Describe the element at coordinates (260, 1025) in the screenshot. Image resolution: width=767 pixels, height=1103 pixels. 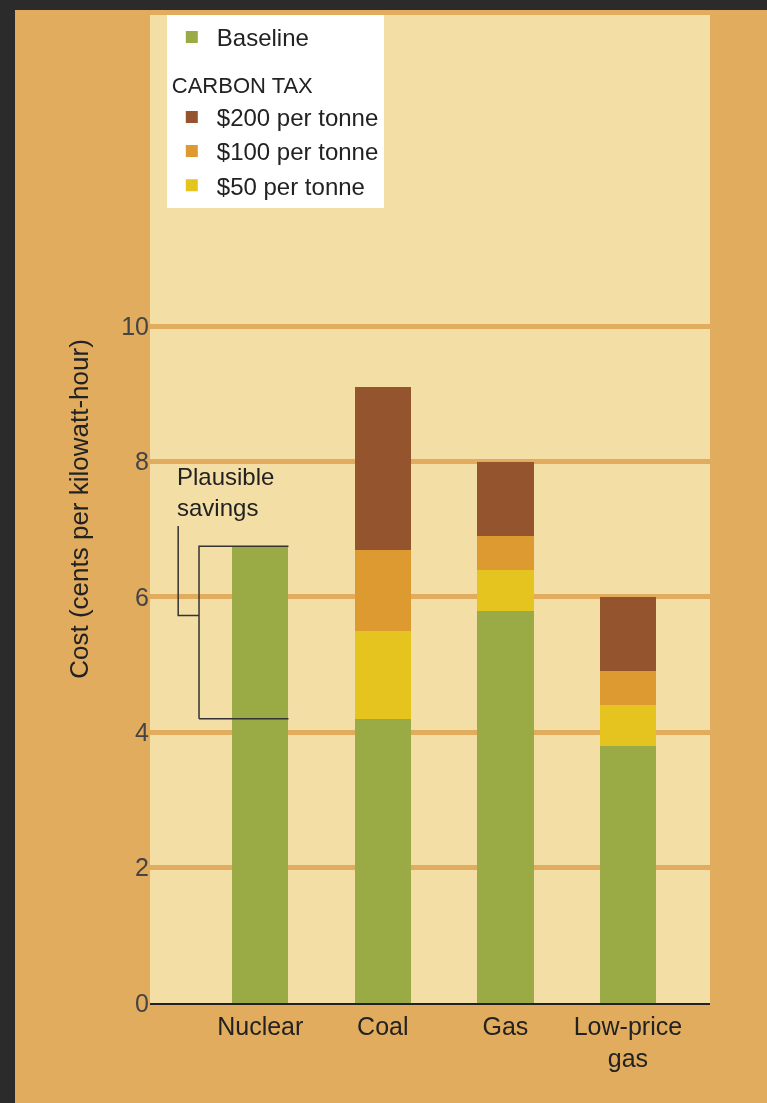
I see `x-tick-label: Nuclear` at that location.